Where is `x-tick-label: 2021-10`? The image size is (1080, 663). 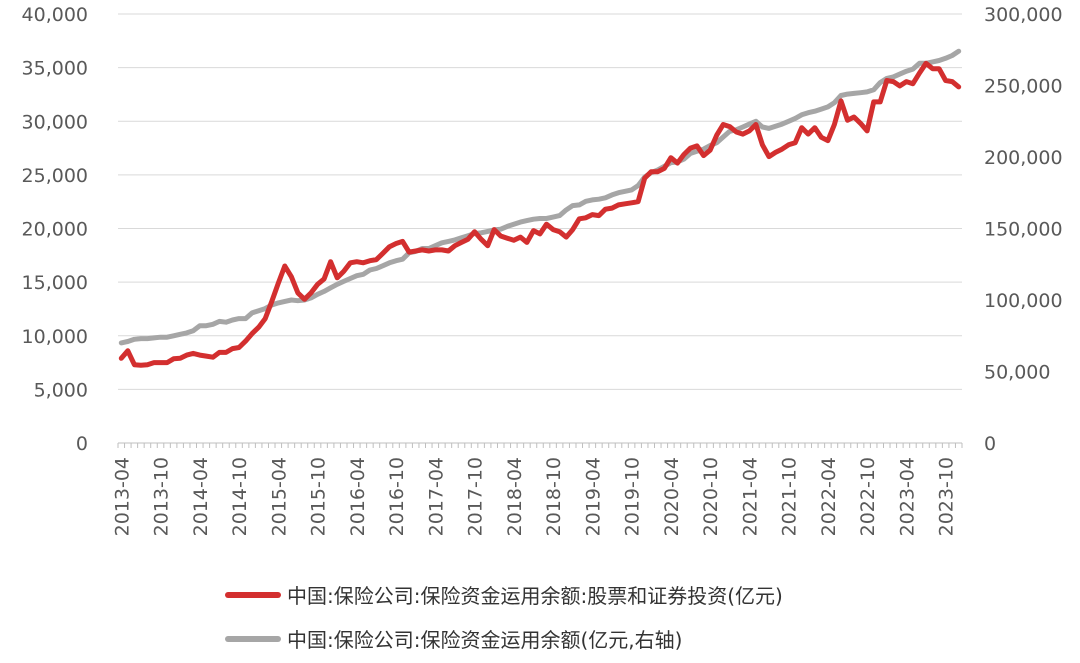 x-tick-label: 2021-10 is located at coordinates (790, 496).